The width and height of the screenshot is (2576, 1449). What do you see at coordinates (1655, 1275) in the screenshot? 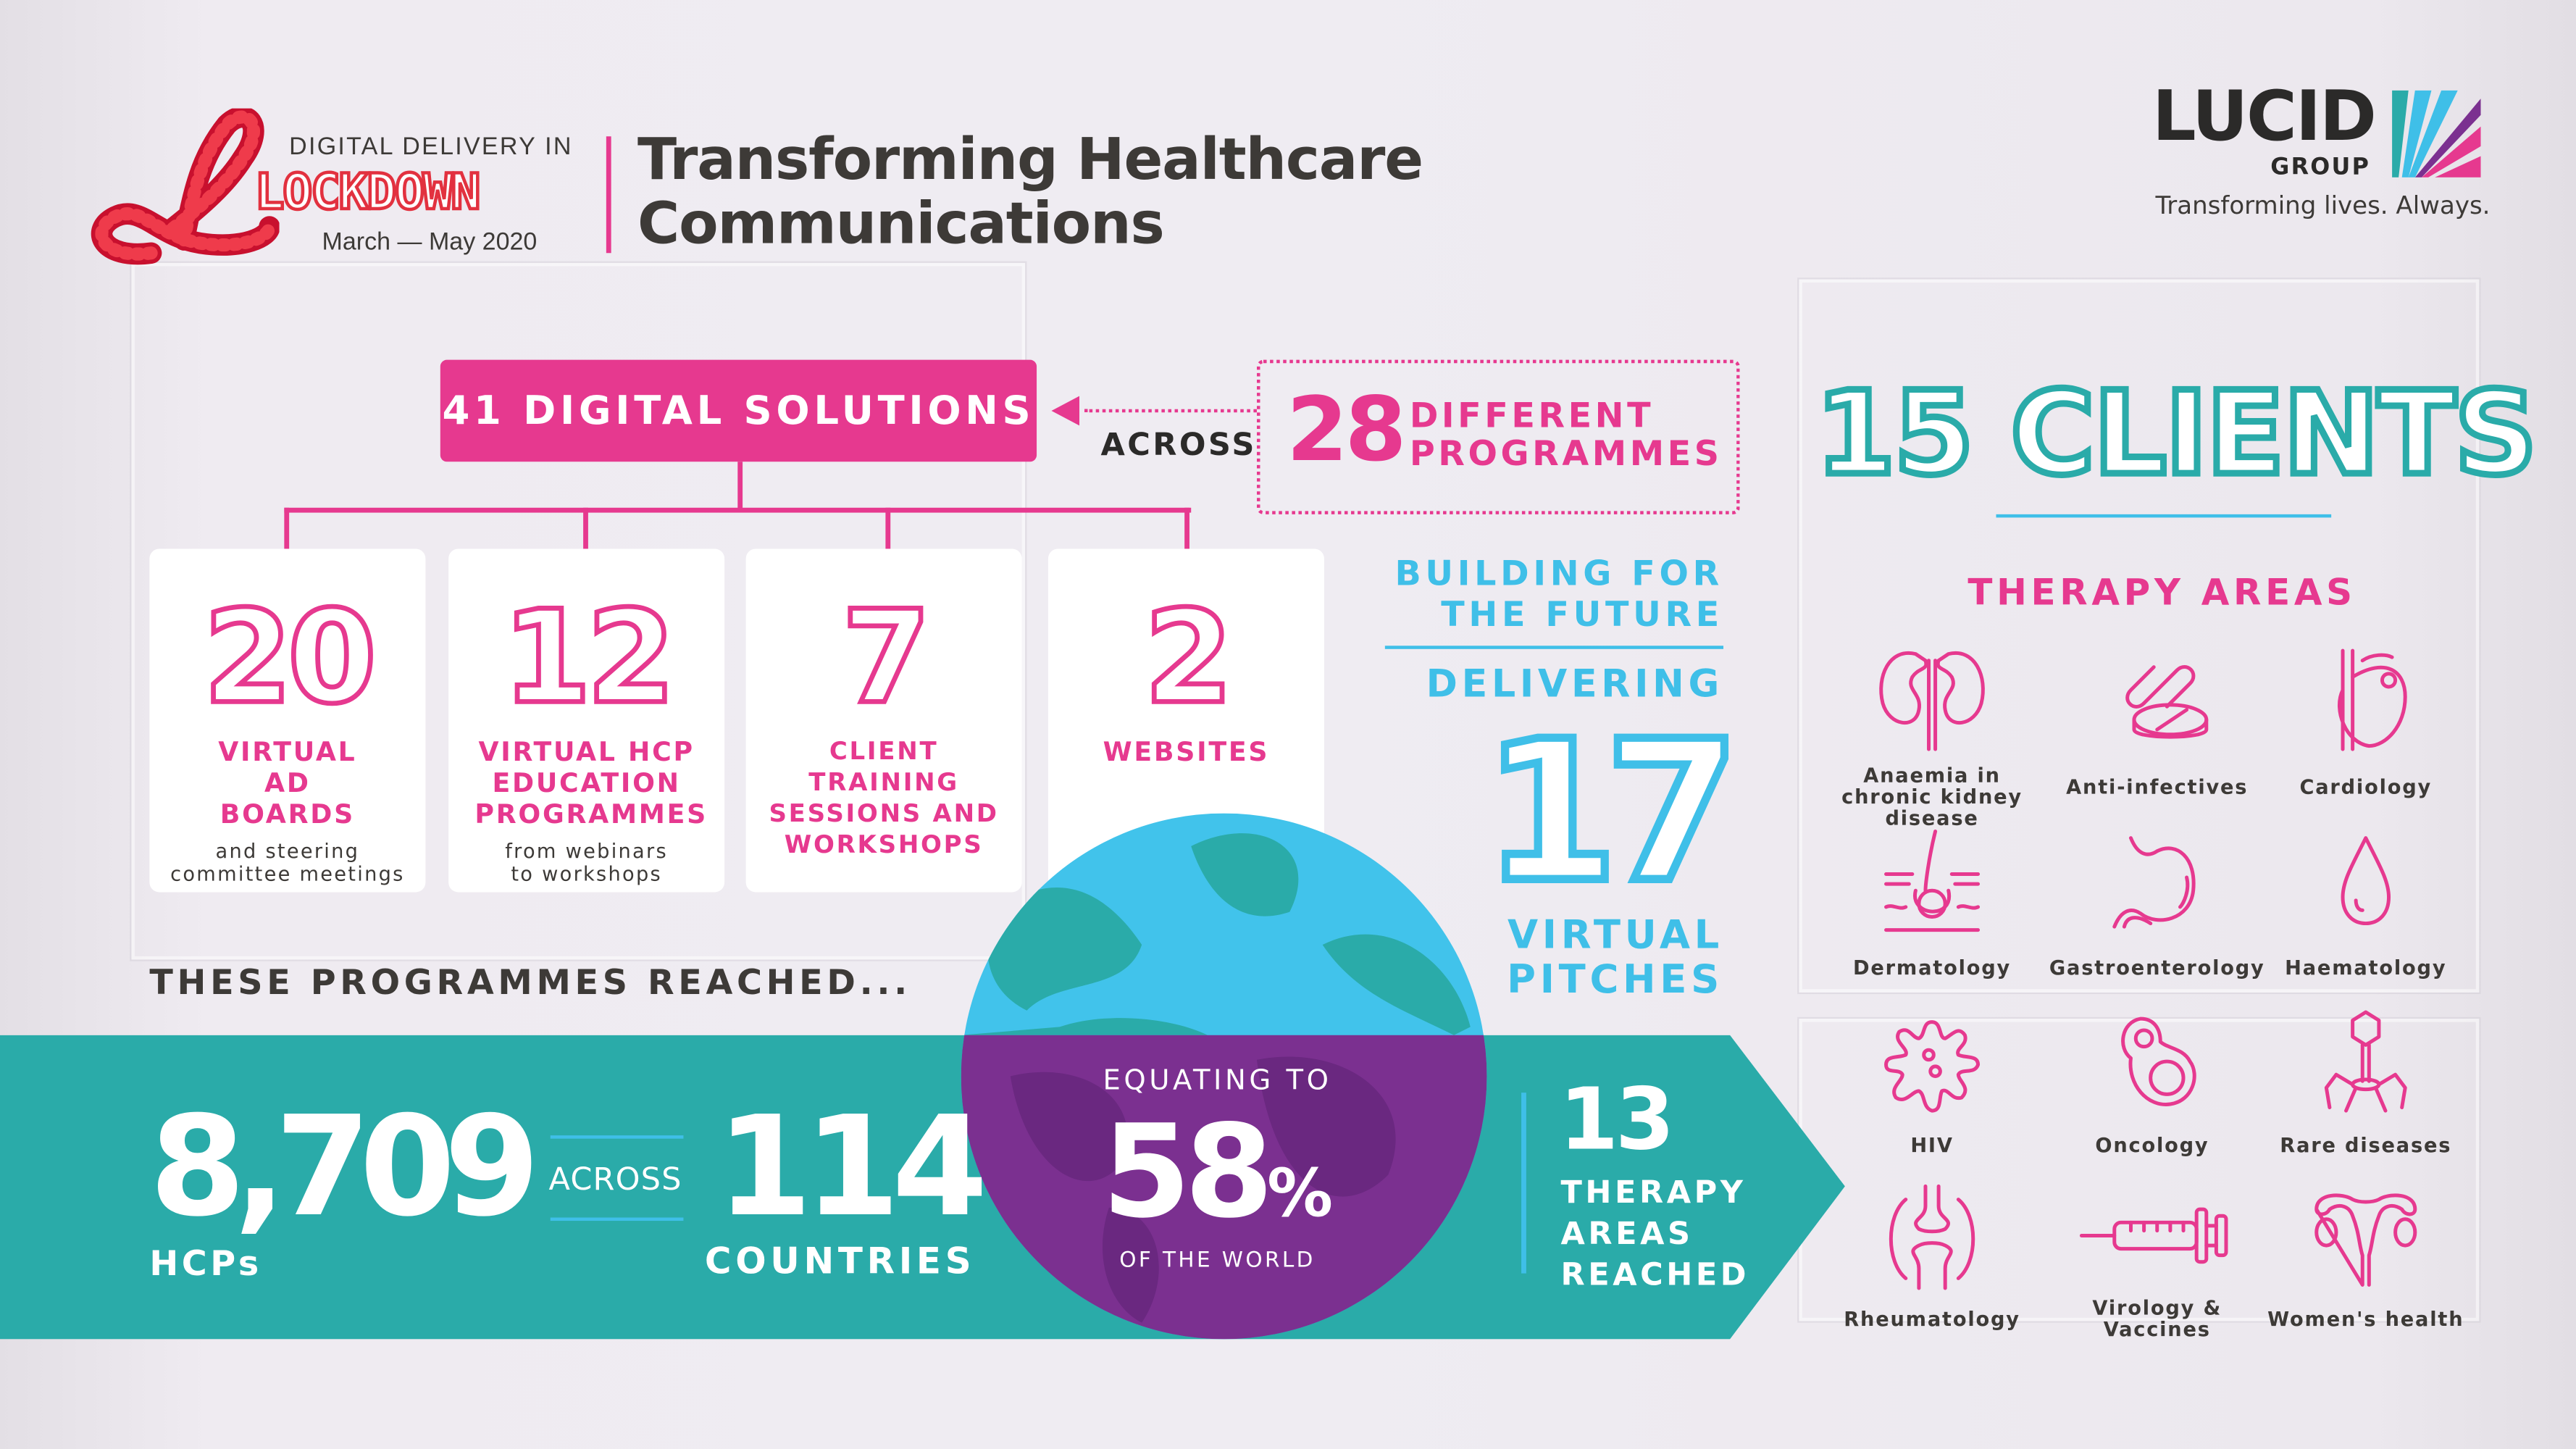
I see `therapy-line-3: REACHED` at bounding box center [1655, 1275].